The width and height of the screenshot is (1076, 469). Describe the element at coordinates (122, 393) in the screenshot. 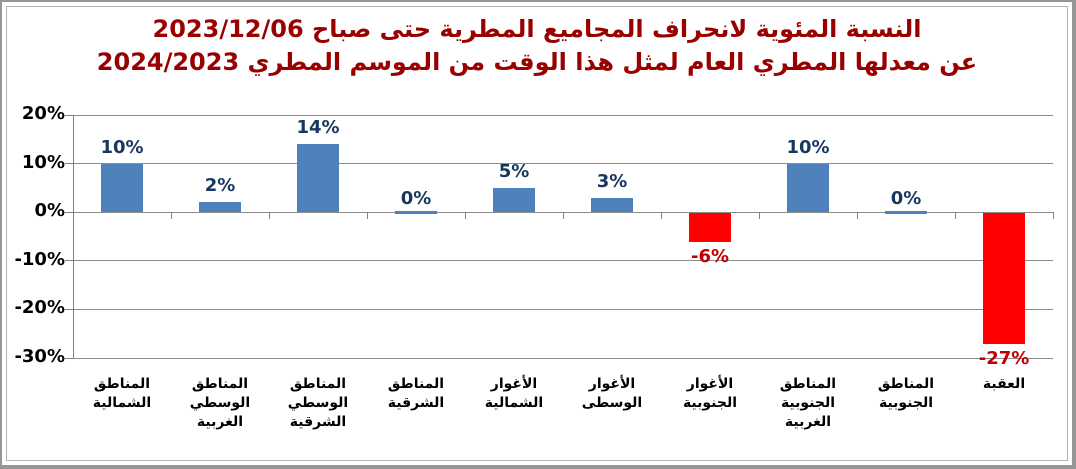

I see `category-label: المناطق الشمالية` at that location.